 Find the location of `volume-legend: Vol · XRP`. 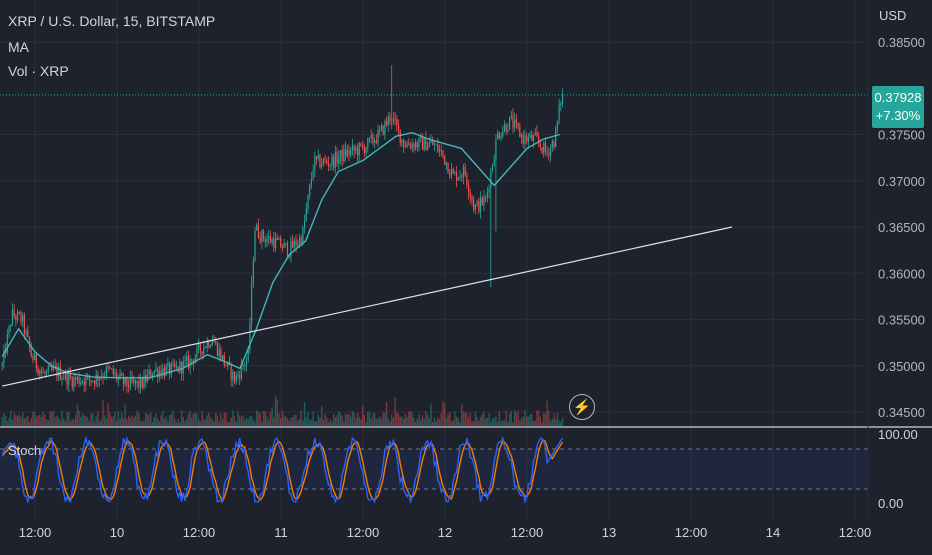

volume-legend: Vol · XRP is located at coordinates (38, 71).